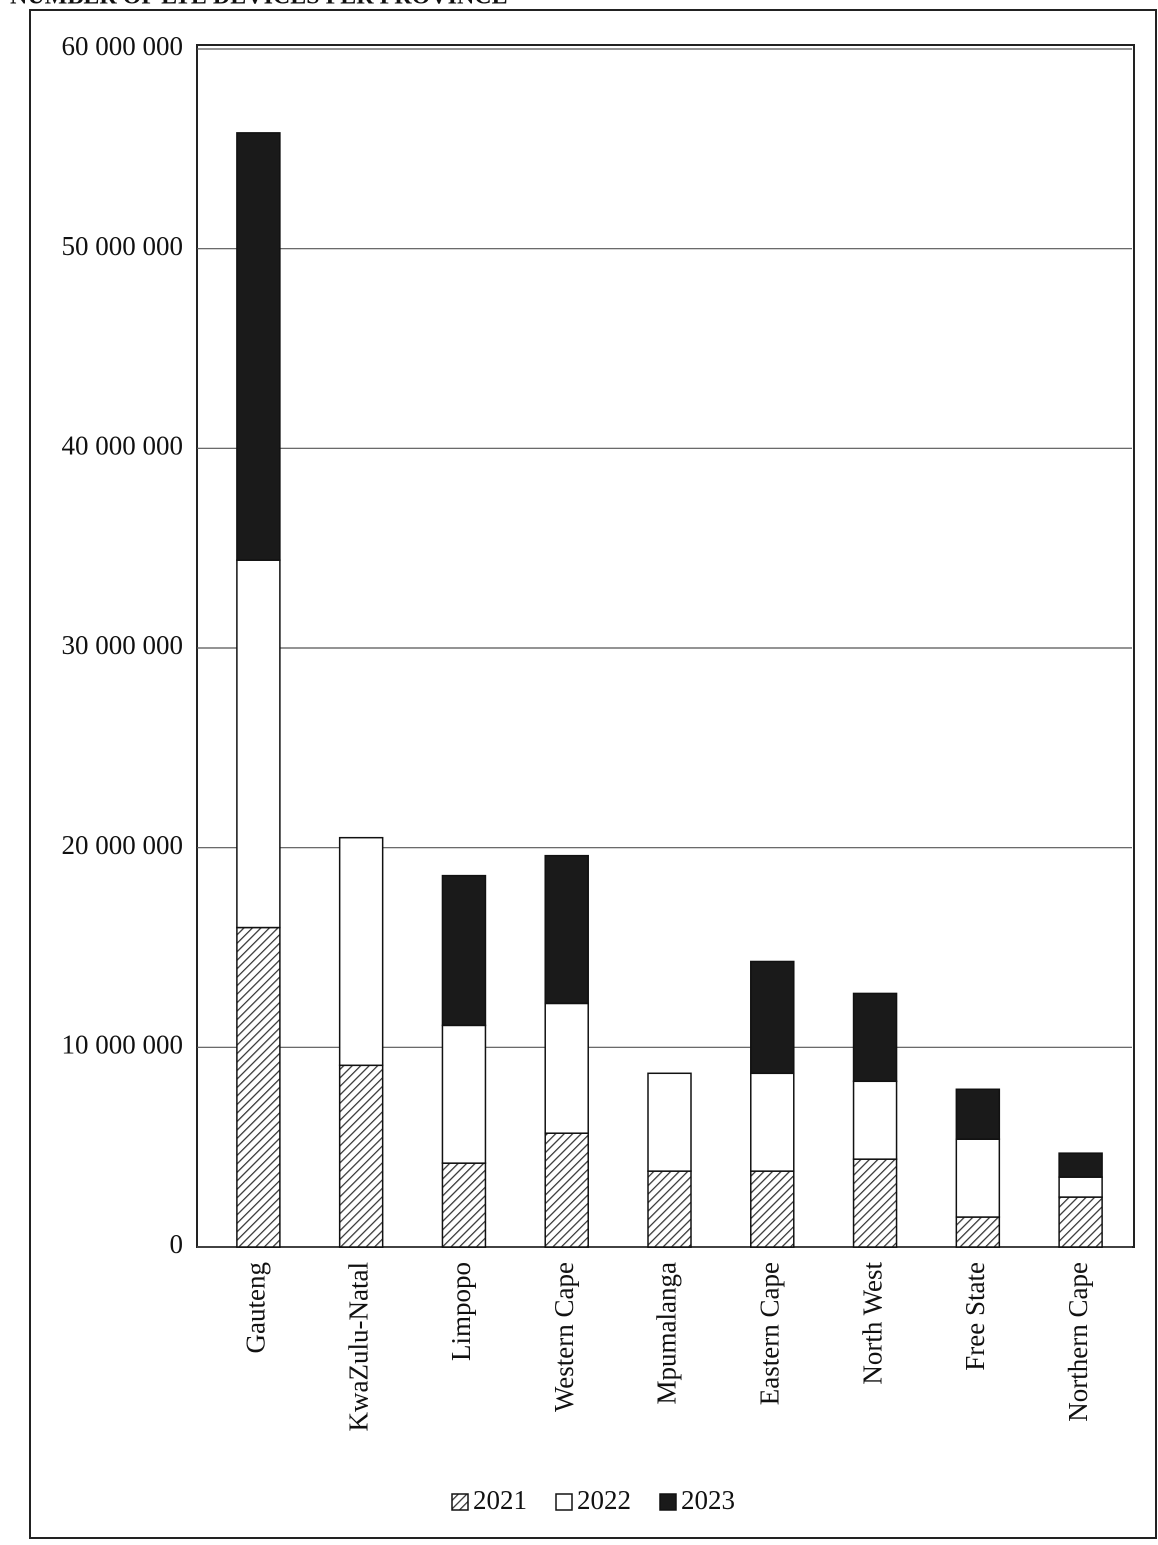 This screenshot has width=1158, height=1545. I want to click on x-tick-label: Limpopo, so click(461, 1311).